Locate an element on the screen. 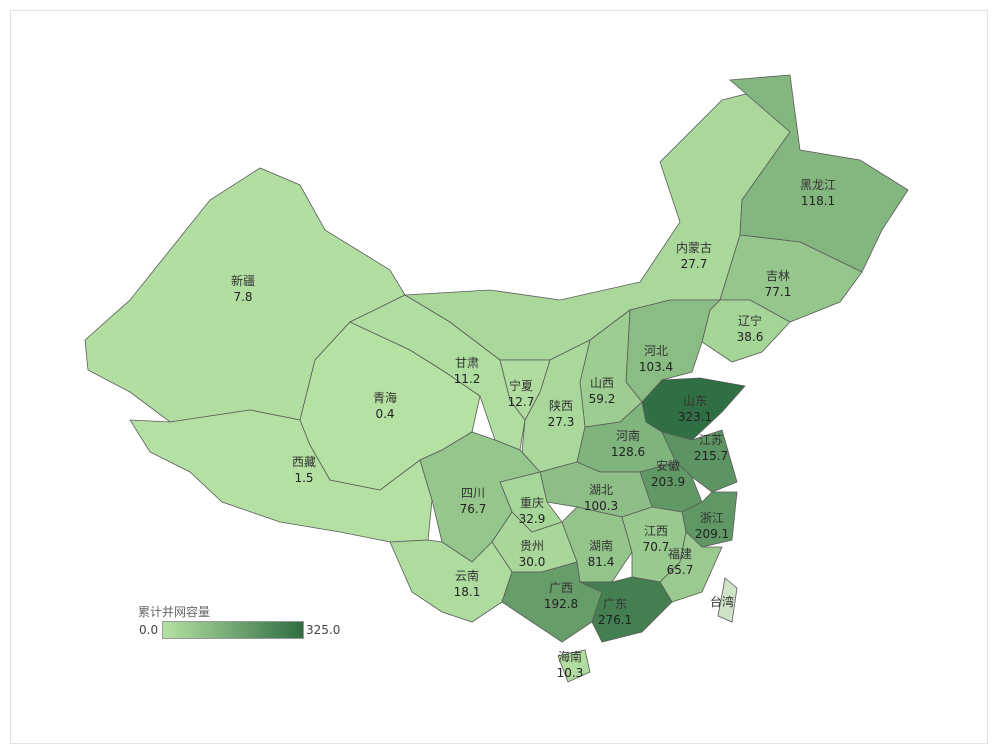 Image resolution: width=1000 pixels, height=754 pixels. province-value-label: 38.6 is located at coordinates (750, 337).